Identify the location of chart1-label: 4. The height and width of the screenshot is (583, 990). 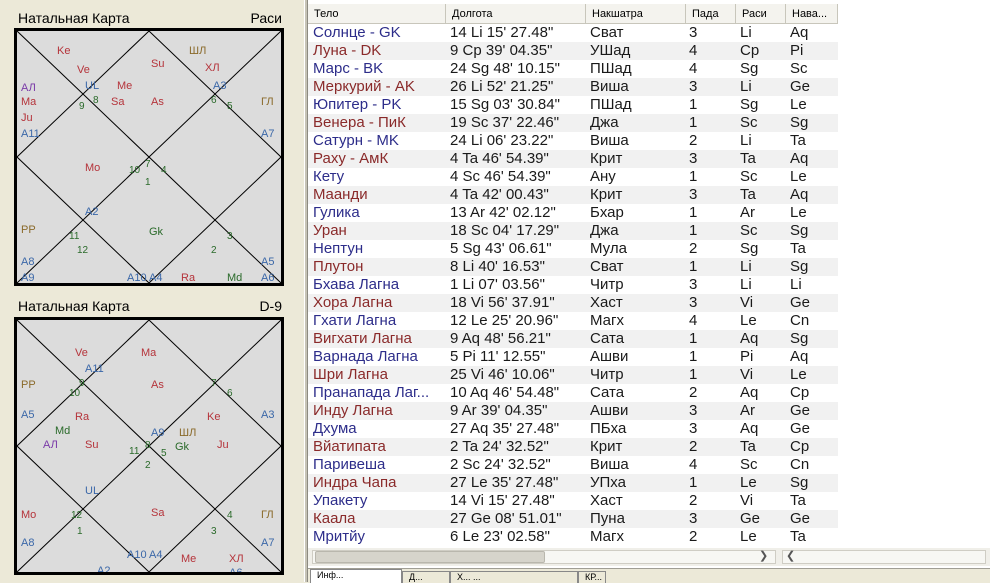
(164, 170).